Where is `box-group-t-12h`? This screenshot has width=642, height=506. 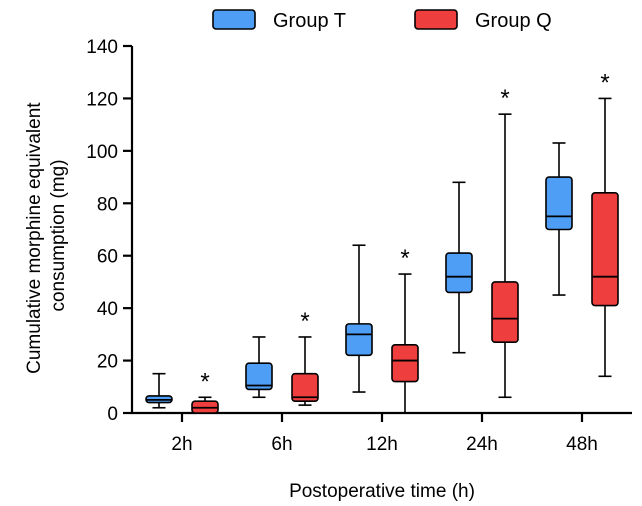 box-group-t-12h is located at coordinates (359, 318).